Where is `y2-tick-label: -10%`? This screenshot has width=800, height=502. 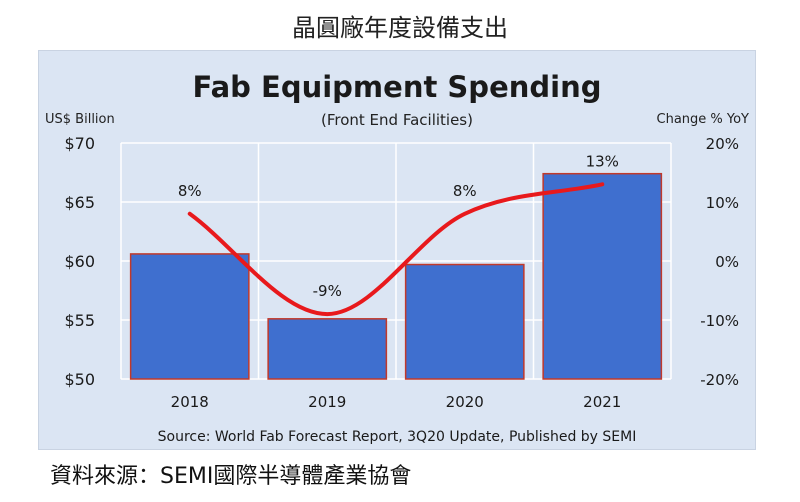 y2-tick-label: -10% is located at coordinates (719, 321).